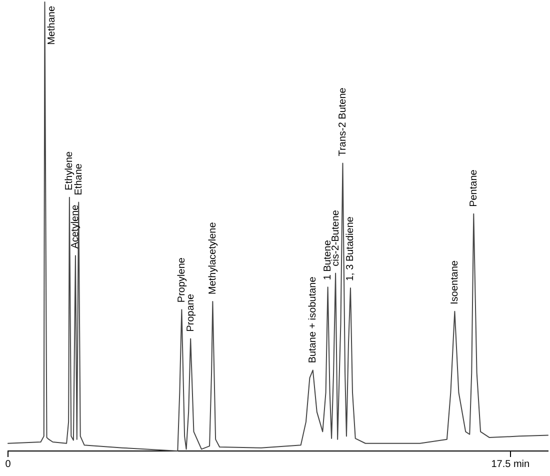 The image size is (550, 476). What do you see at coordinates (190, 313) in the screenshot?
I see `annotation: Propane` at bounding box center [190, 313].